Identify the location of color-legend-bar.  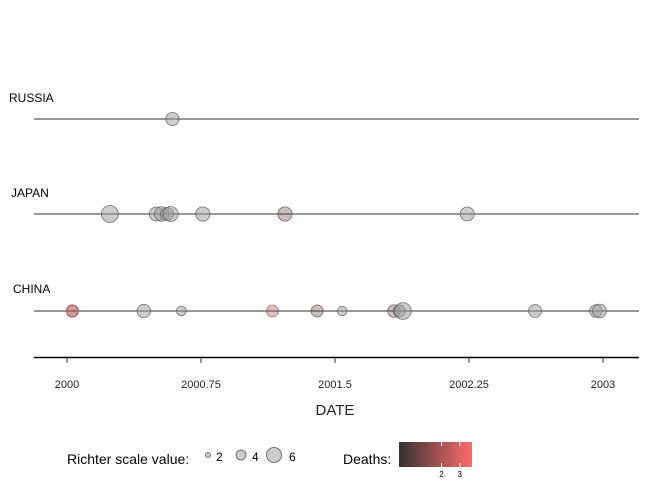
(435, 454).